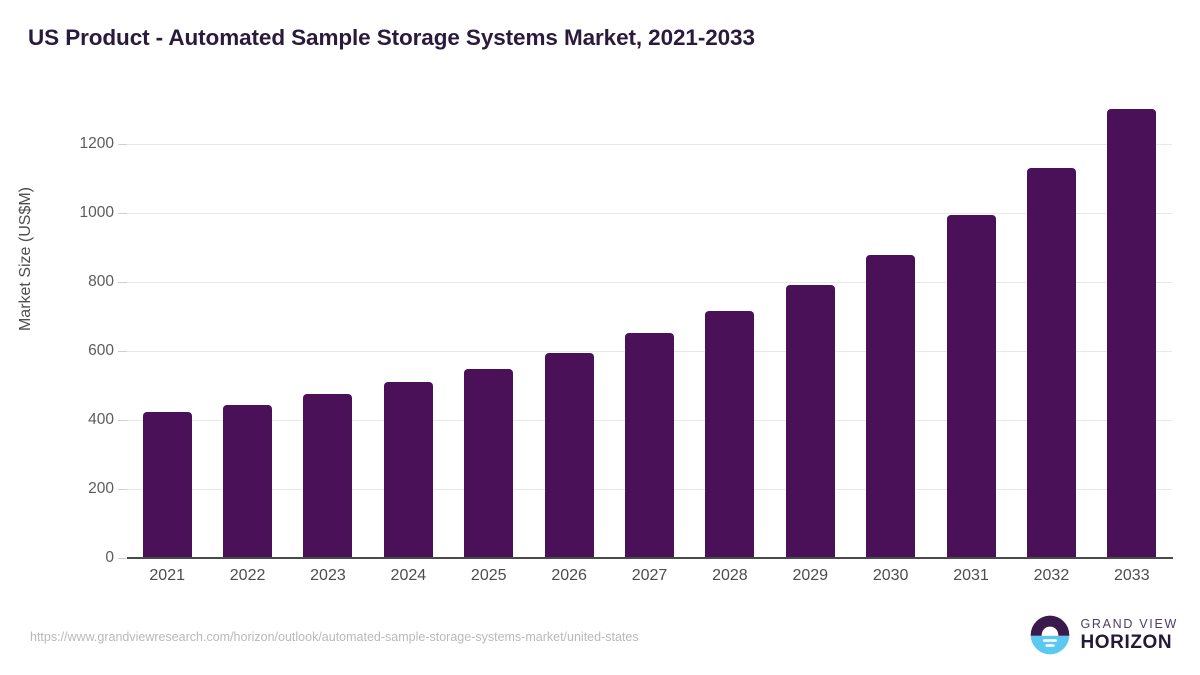 This screenshot has height=675, width=1200. Describe the element at coordinates (109, 557) in the screenshot. I see `y-axis-tick-label: 0` at that location.